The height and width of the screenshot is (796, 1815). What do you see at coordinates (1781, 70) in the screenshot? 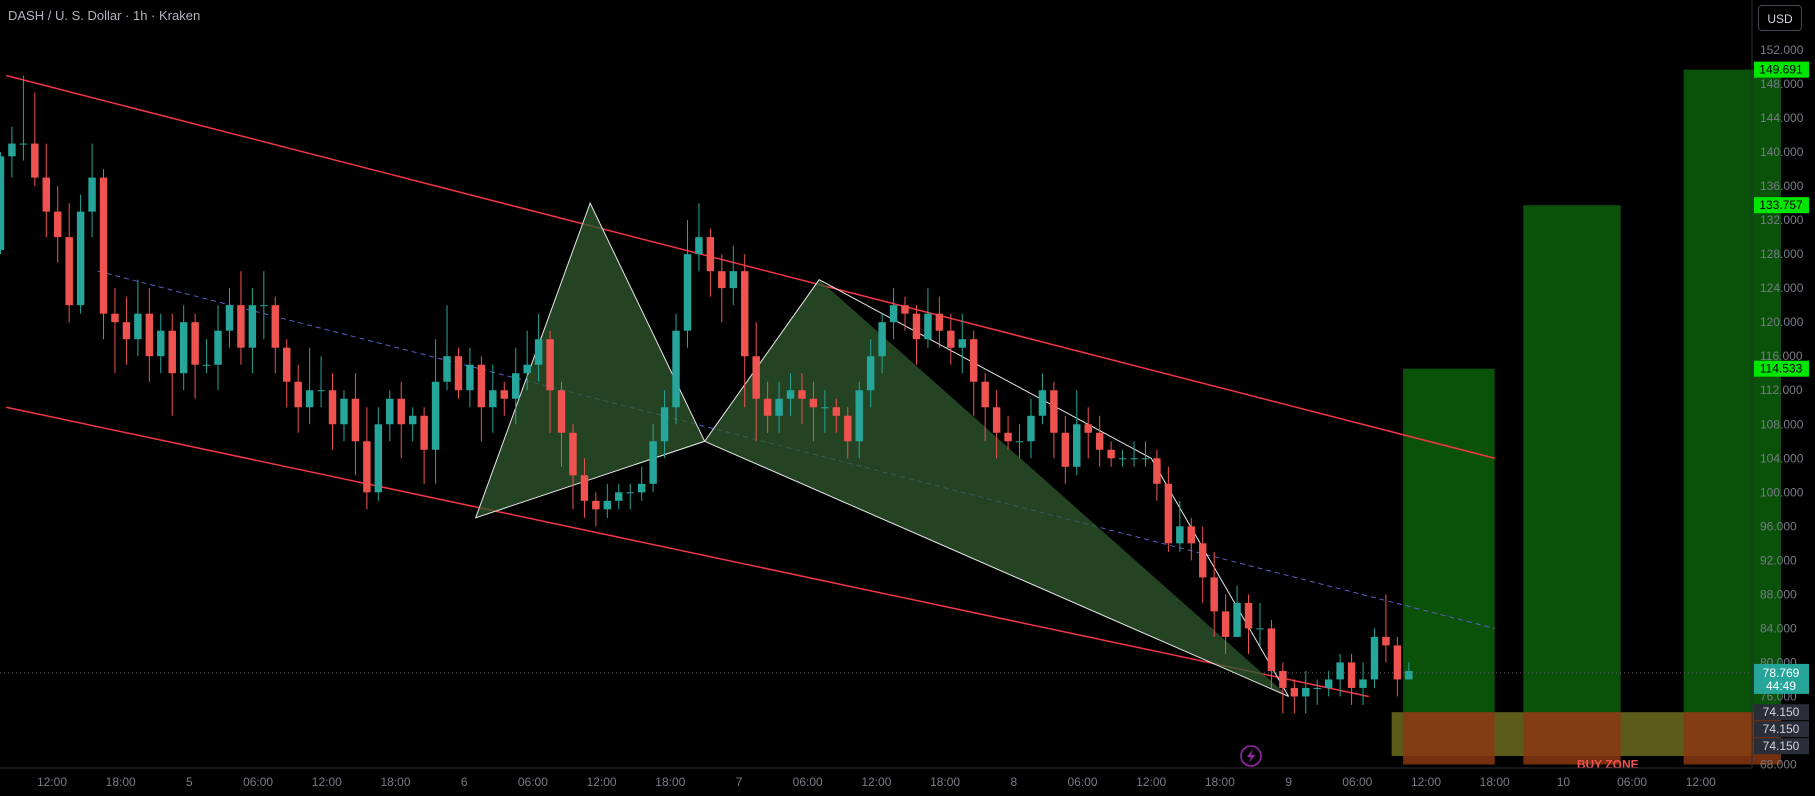
I see `target-price-tag-text: 149.691` at bounding box center [1781, 70].